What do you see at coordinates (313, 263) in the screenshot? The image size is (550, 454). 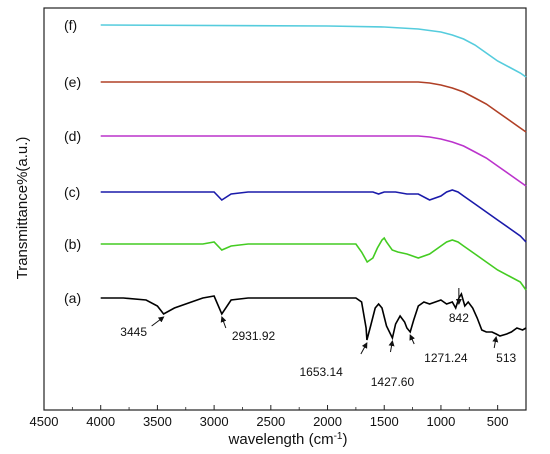 I see `series-line-b` at bounding box center [313, 263].